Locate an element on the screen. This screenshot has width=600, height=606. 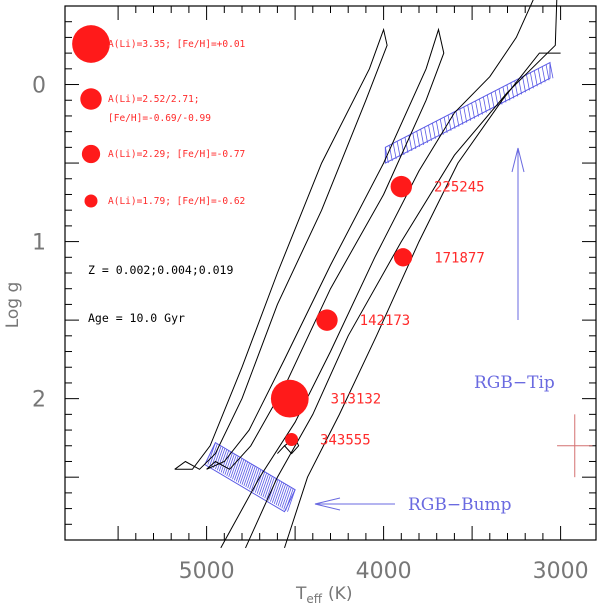
legend-label: A(Li)=2.29; [Fe/H]=-0.77 is located at coordinates (176, 154).